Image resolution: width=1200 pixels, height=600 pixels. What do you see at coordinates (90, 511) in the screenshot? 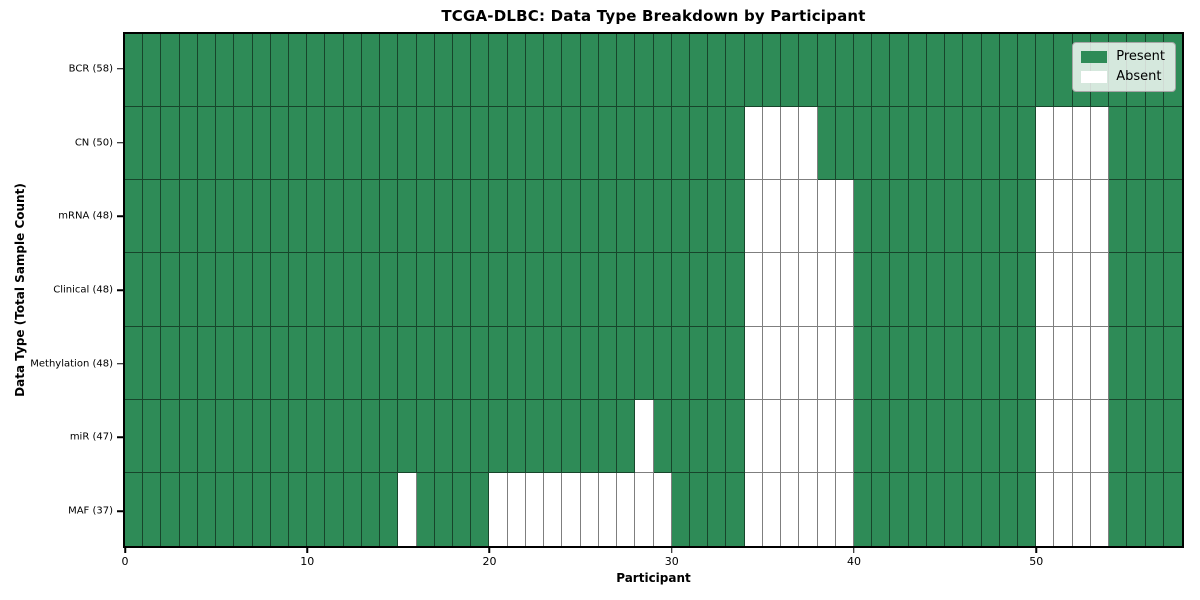
I see `y-tick-label-MAF: MAF (37)` at bounding box center [90, 511].